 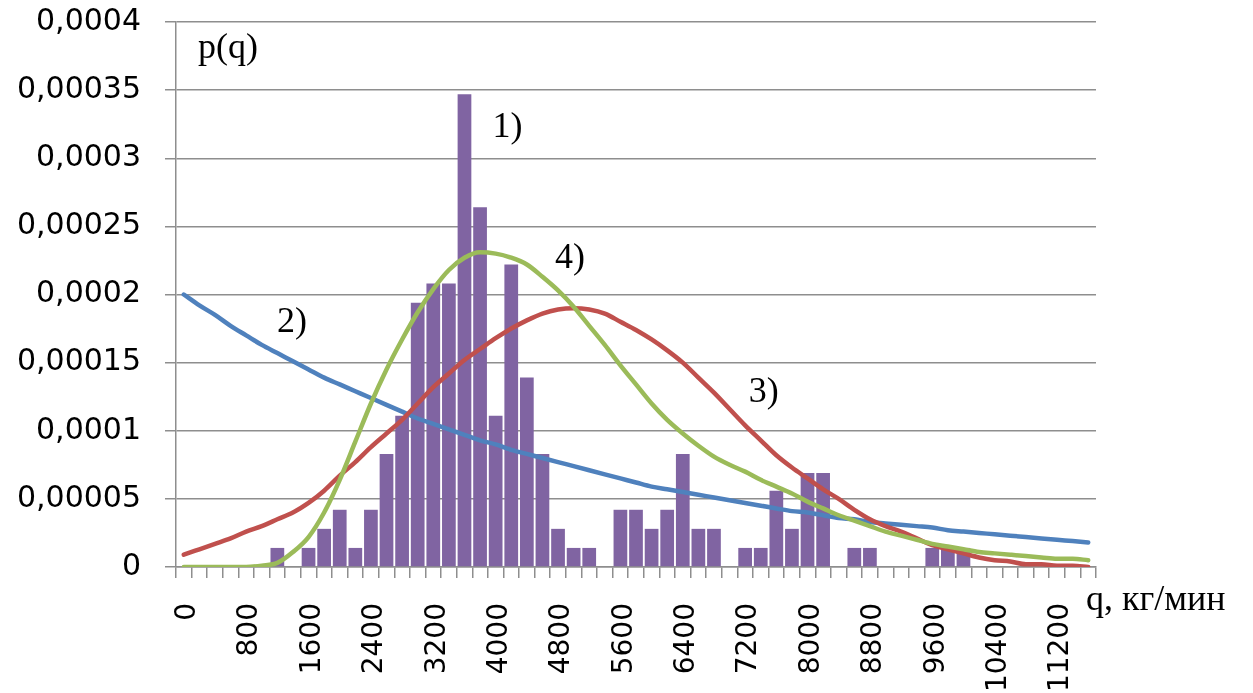 I want to click on x-tick-label: 8000, so click(x=809, y=639).